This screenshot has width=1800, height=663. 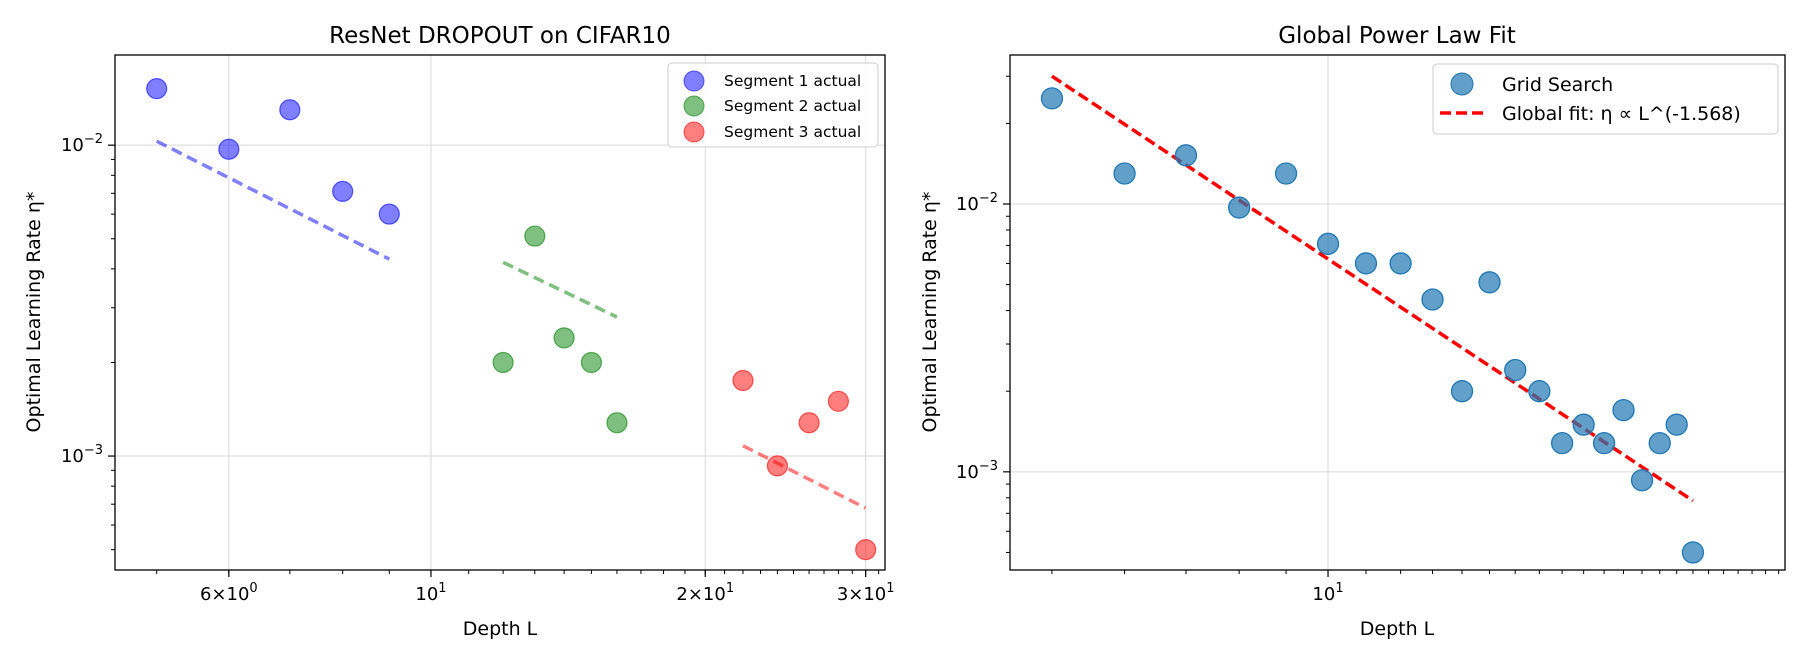 I want to click on legend-label-grid-search: Grid Search, so click(x=1557, y=85).